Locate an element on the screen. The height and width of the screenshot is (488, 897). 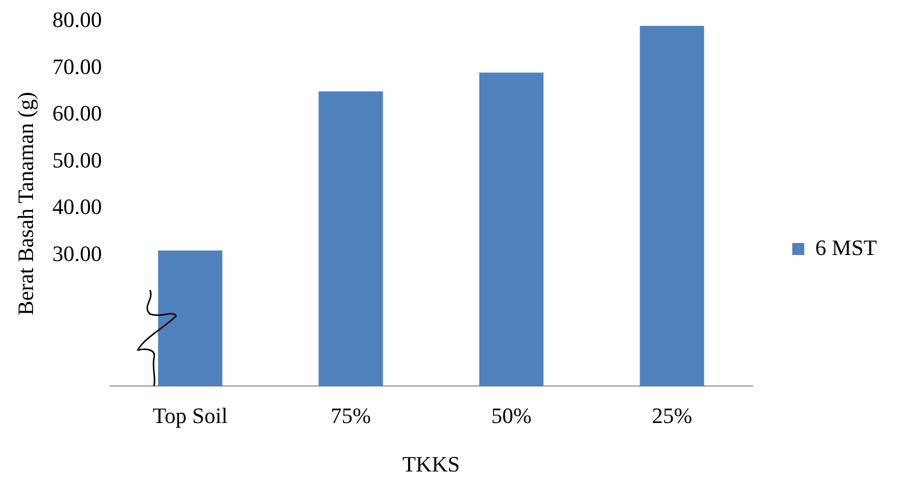
legend-label: 6 MST is located at coordinates (846, 247).